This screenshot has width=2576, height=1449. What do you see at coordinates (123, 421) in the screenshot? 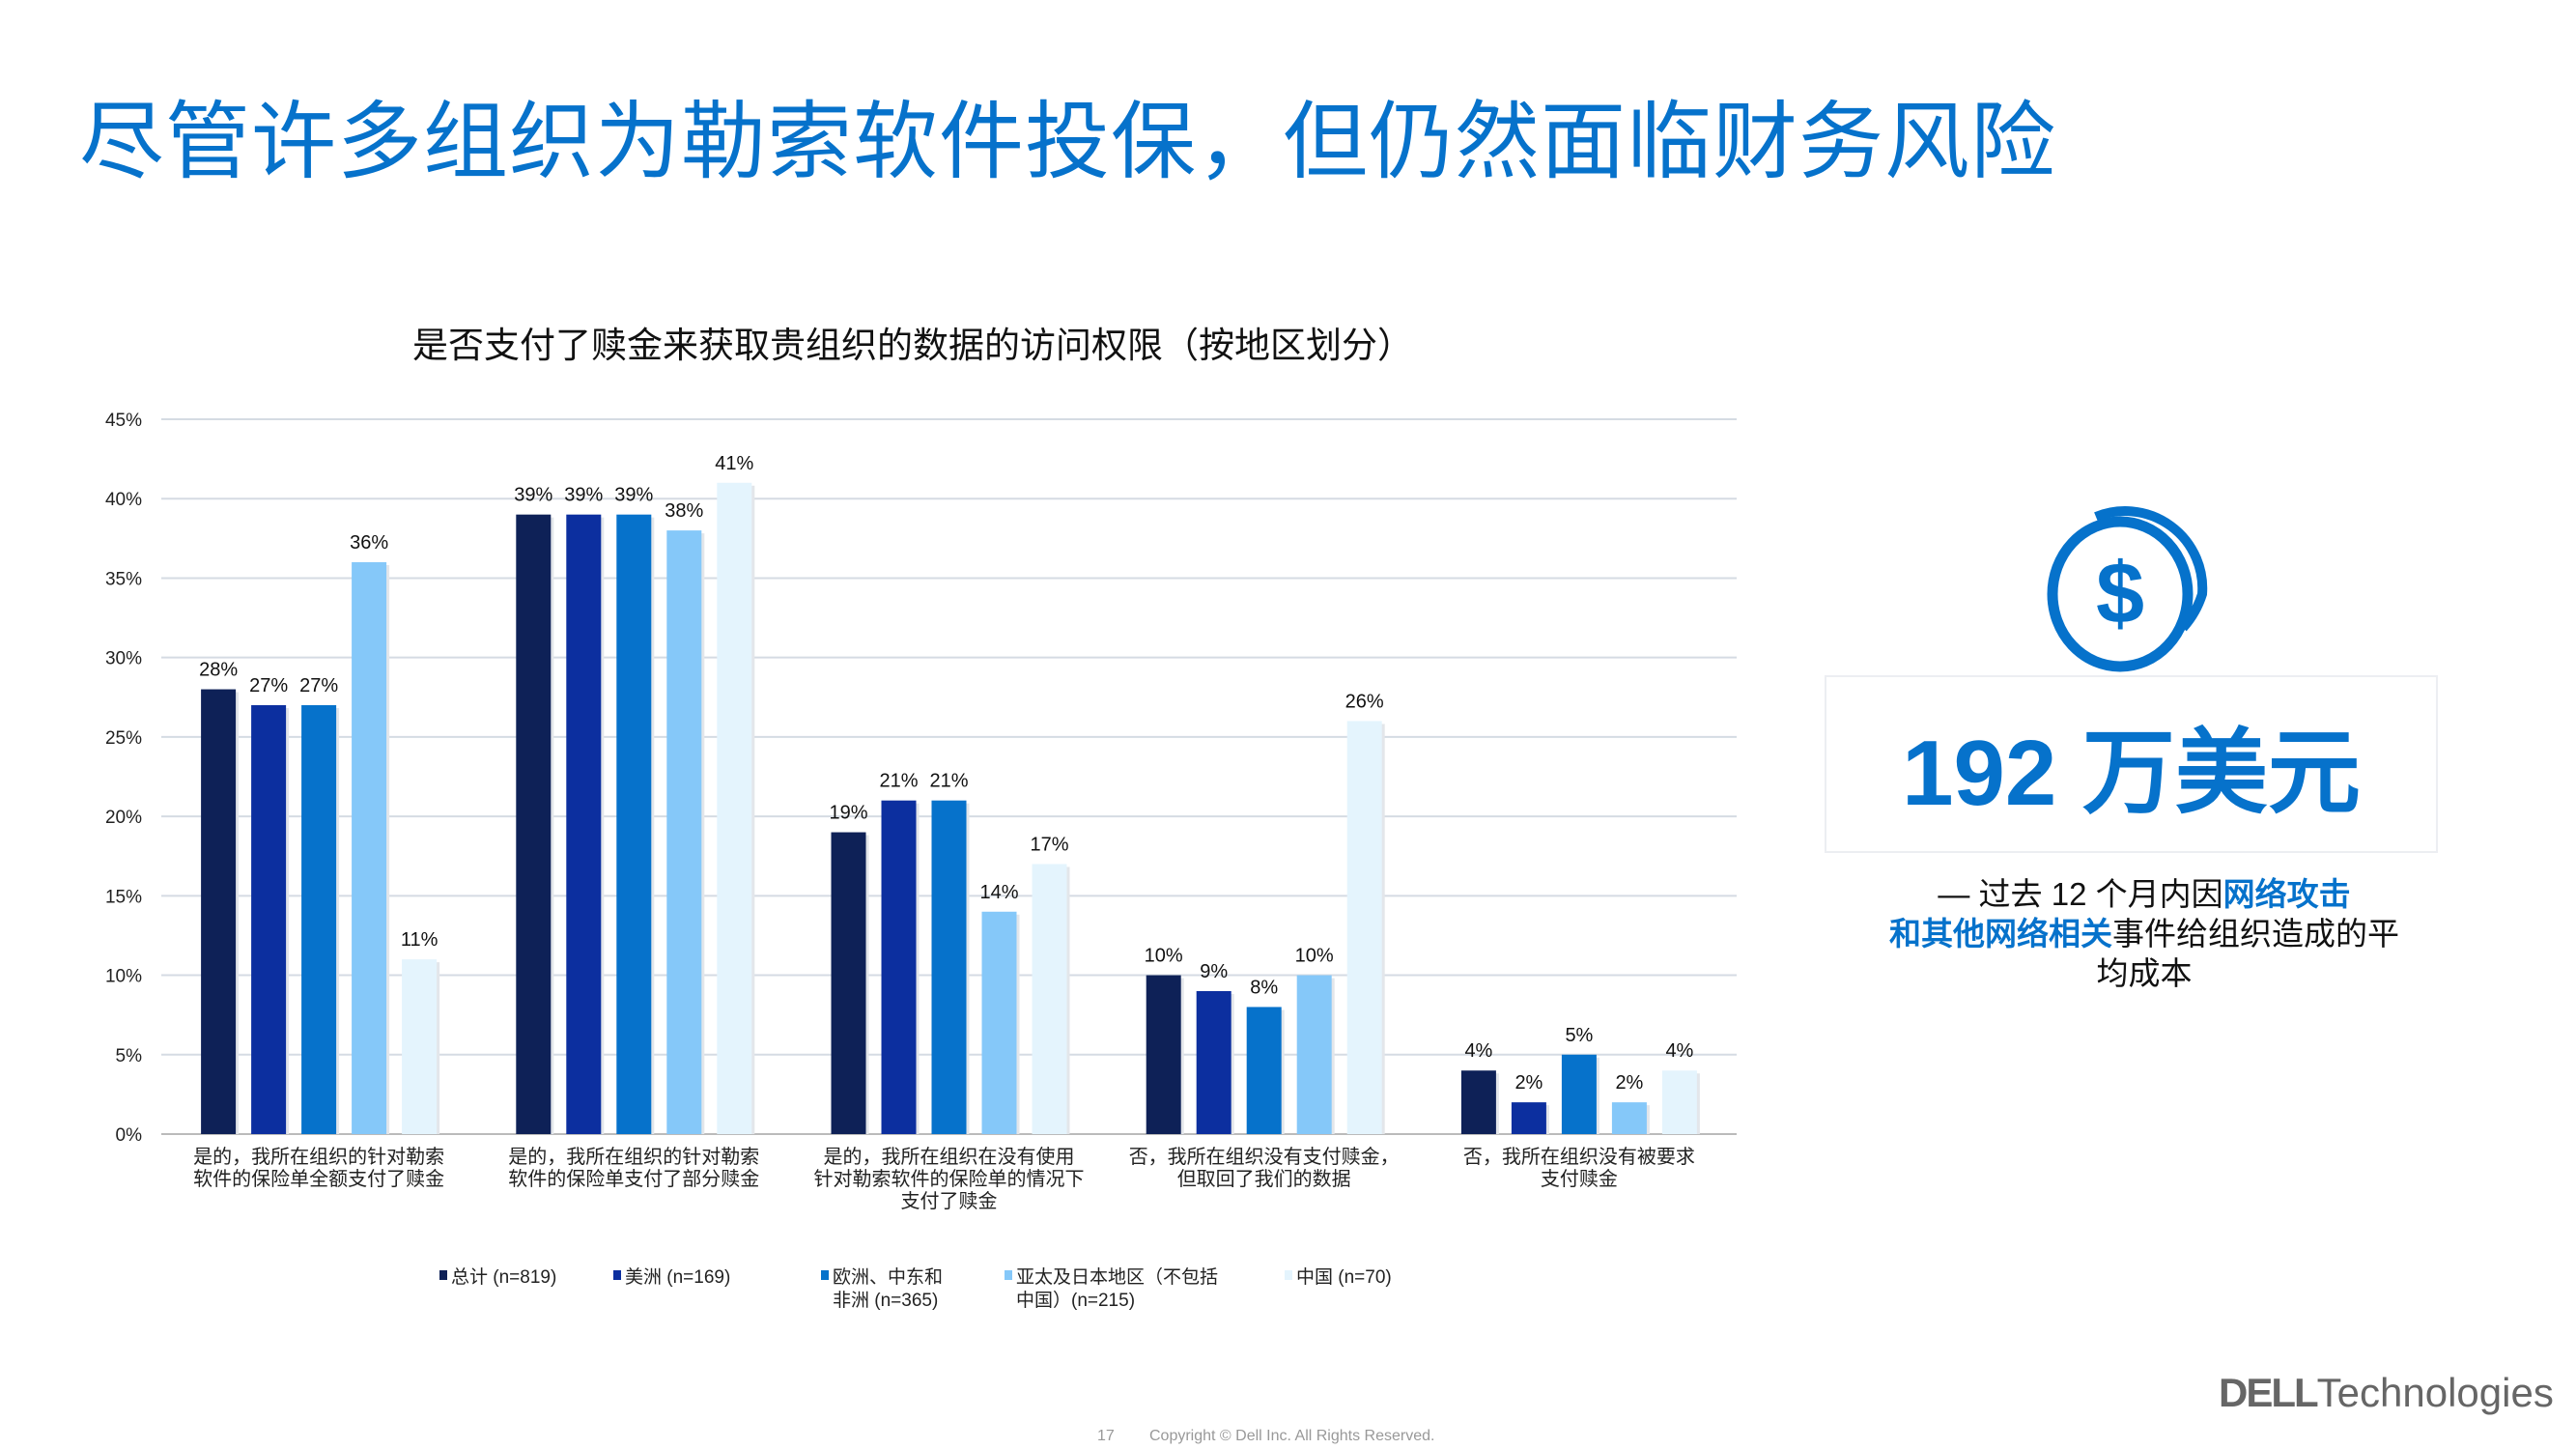
I see `y-tick-label: 45%` at bounding box center [123, 421].